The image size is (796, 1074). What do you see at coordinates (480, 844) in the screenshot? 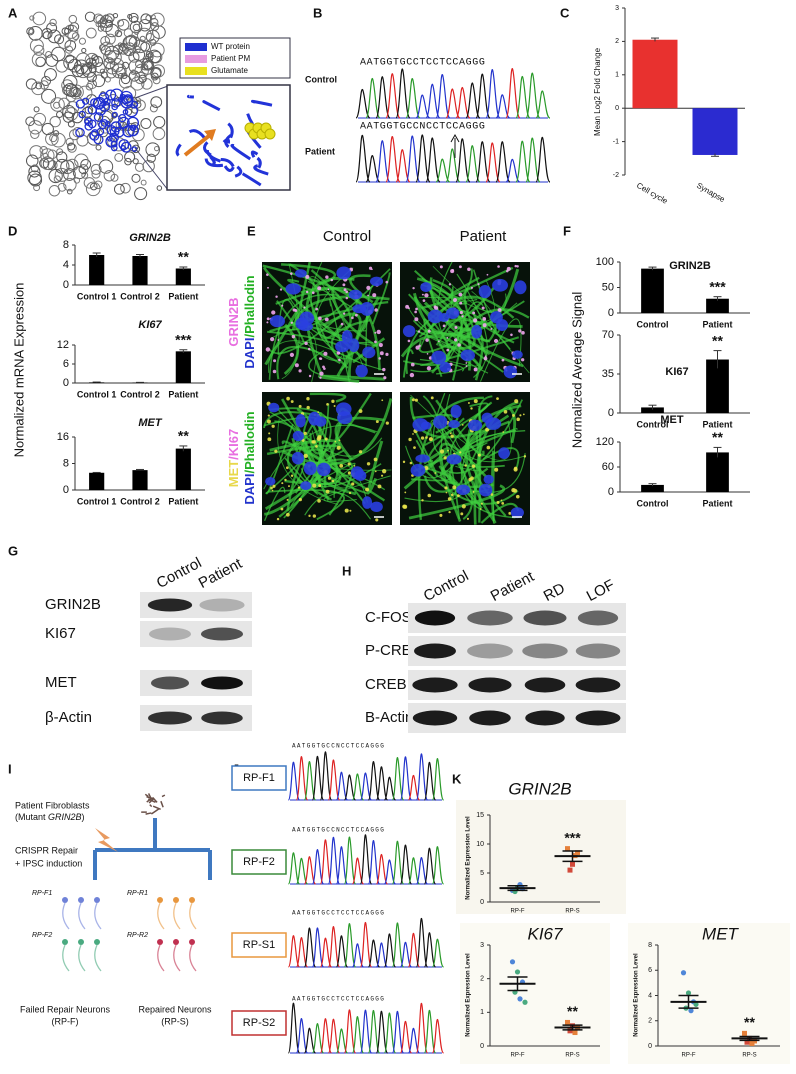
I see `y-tick-label: 10` at bounding box center [480, 844].